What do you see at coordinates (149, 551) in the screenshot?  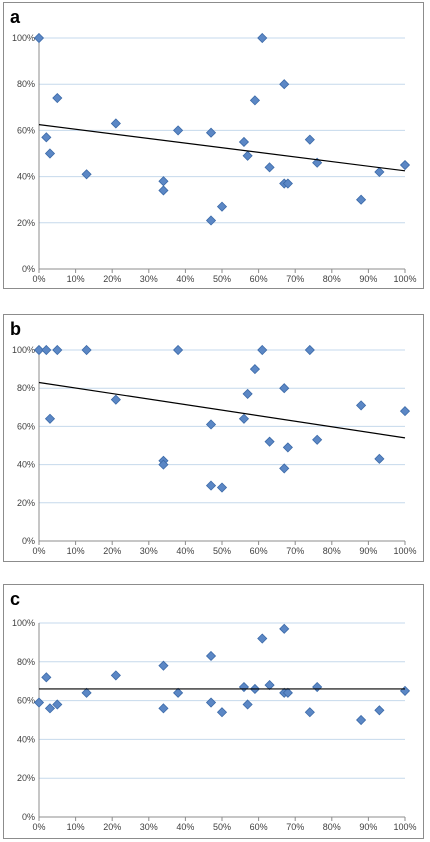 I see `x-tick-label: 30%` at bounding box center [149, 551].